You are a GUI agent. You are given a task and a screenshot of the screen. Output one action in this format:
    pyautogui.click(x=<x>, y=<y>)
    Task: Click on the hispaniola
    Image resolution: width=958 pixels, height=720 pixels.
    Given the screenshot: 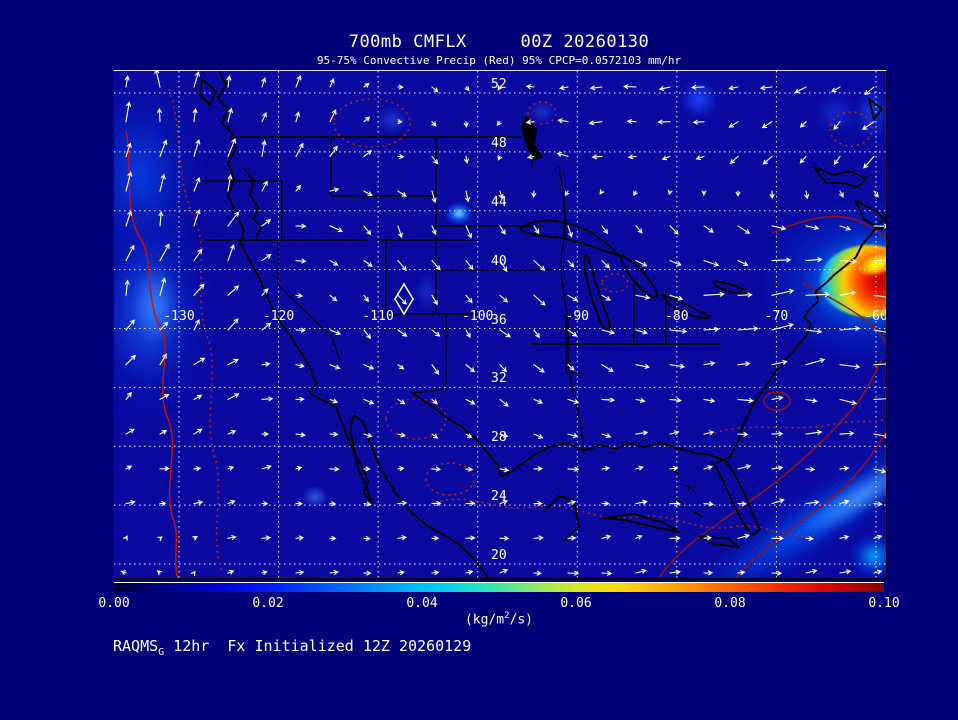 What is the action you would take?
    pyautogui.click(x=719, y=541)
    